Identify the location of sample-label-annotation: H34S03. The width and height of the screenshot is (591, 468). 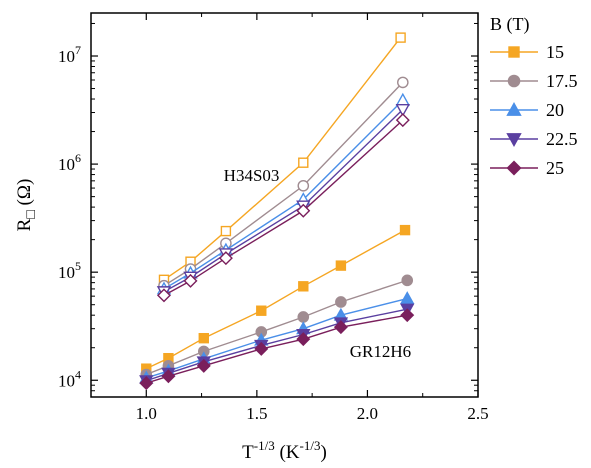
(252, 175).